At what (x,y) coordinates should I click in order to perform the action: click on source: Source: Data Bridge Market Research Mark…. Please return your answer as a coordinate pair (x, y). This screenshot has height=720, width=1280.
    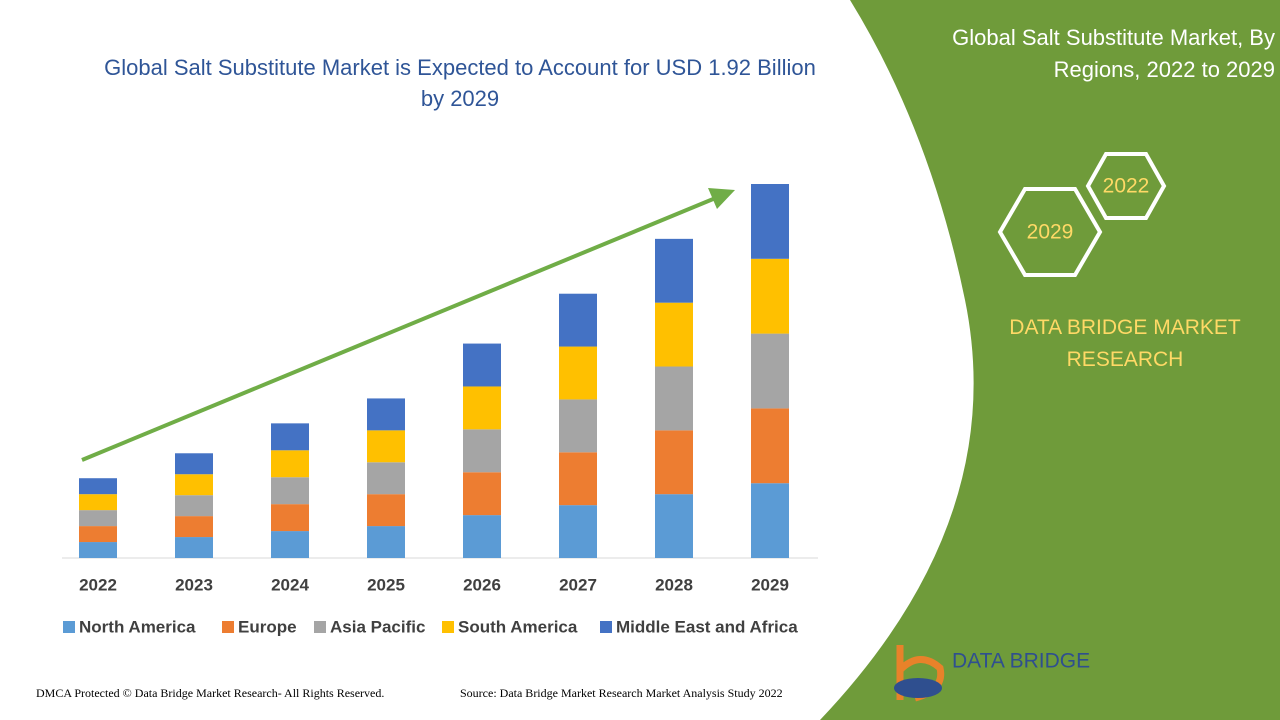
    Looking at the image, I should click on (621, 693).